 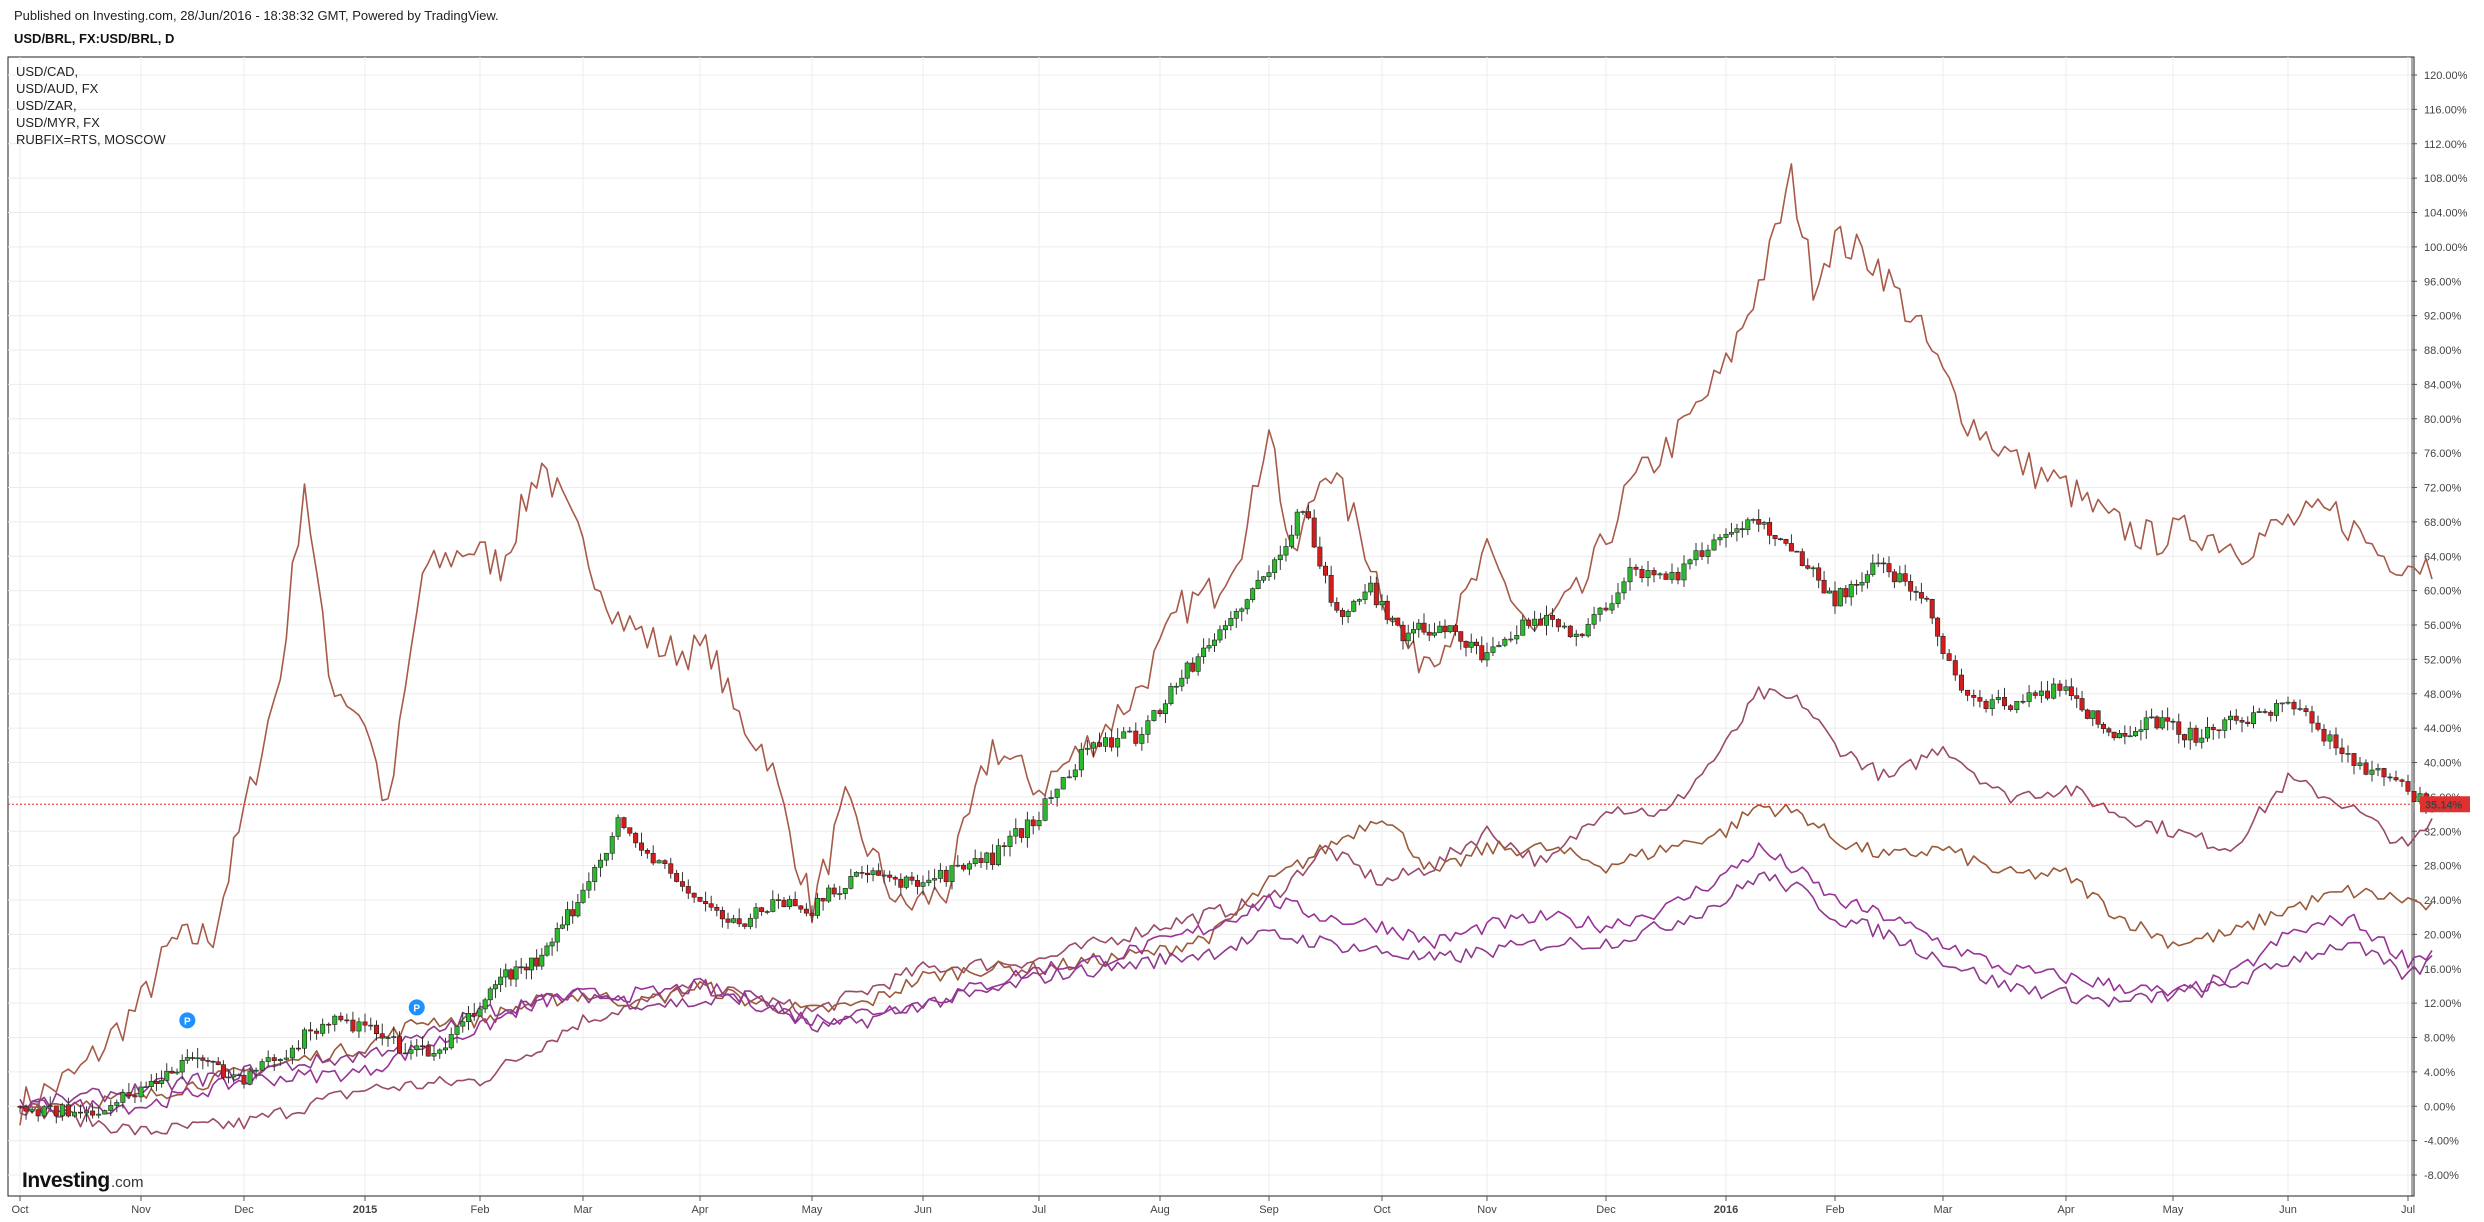 I want to click on y-tick-label: -4.00%, so click(x=2441, y=1142).